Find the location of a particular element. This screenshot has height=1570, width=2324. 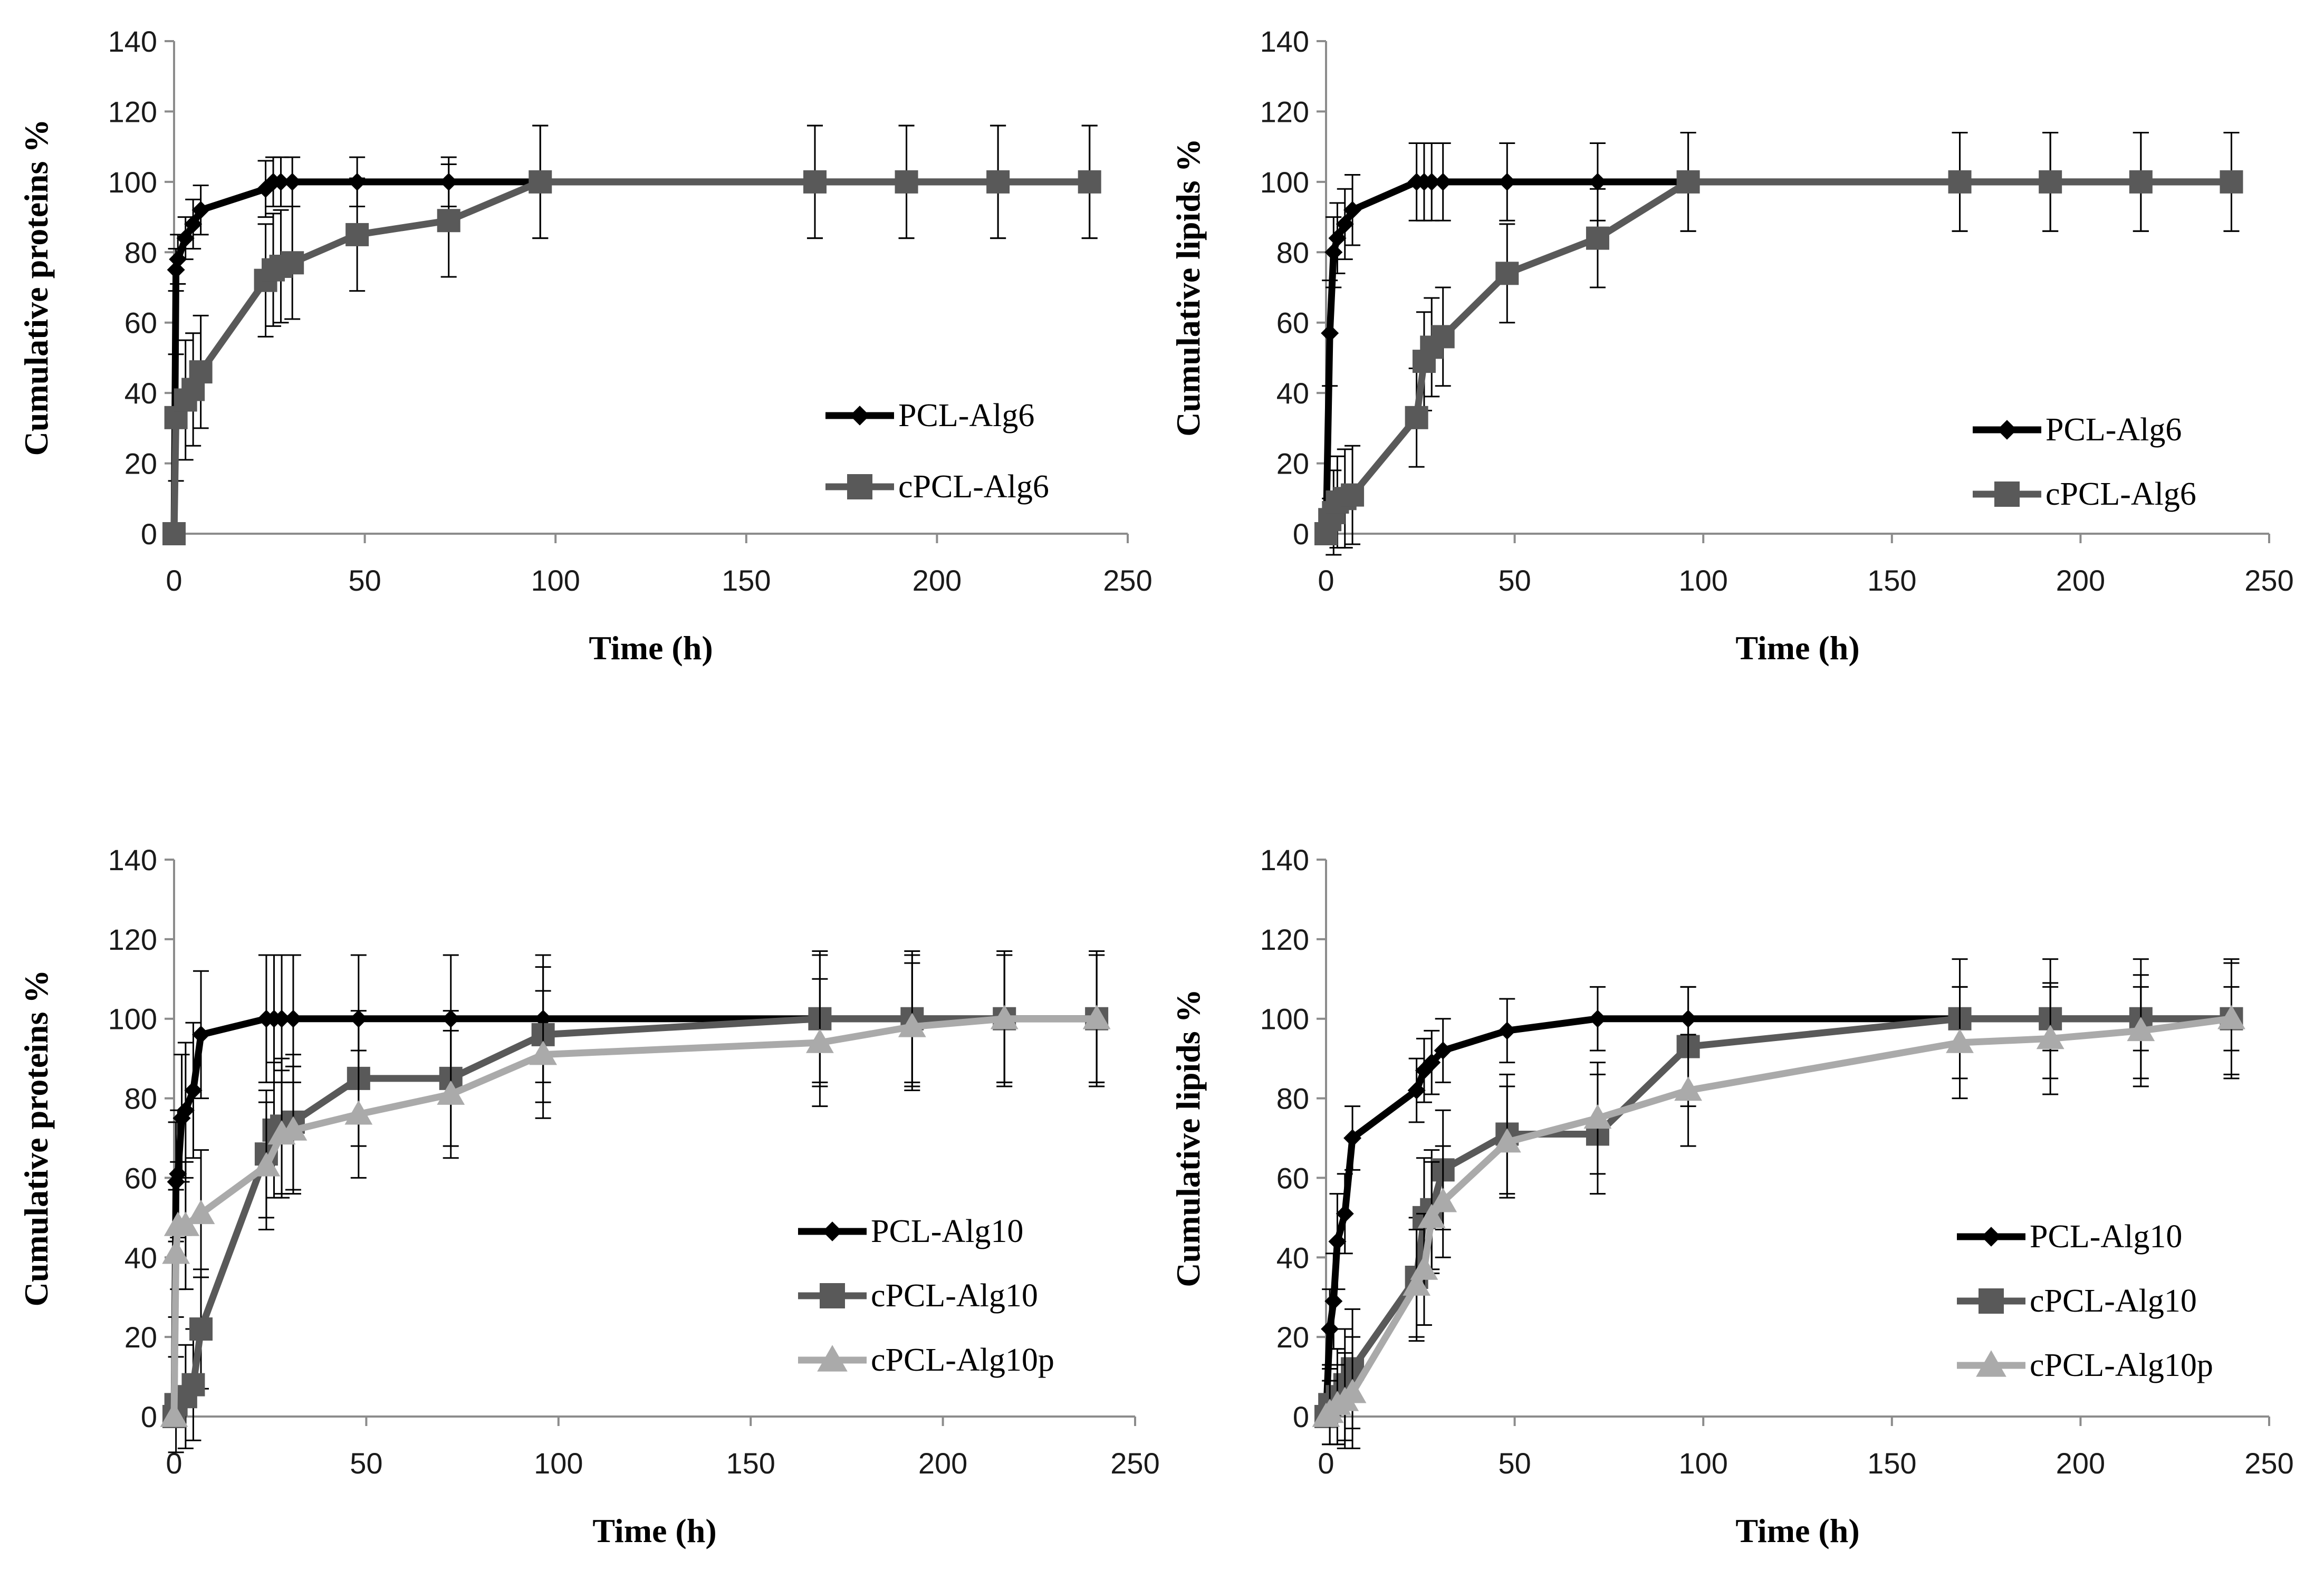

legend-label: PCL-Alg6 is located at coordinates (966, 416).